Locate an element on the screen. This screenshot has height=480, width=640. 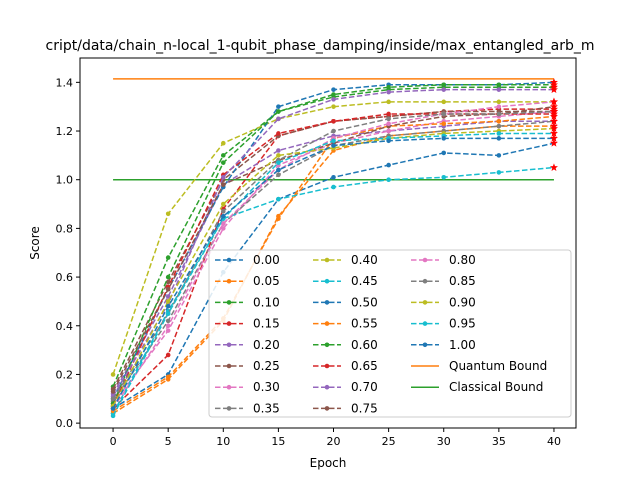
x-axis-ticks: 0 5 10 15 20 25 30 35 40 is located at coordinates (335, 438).